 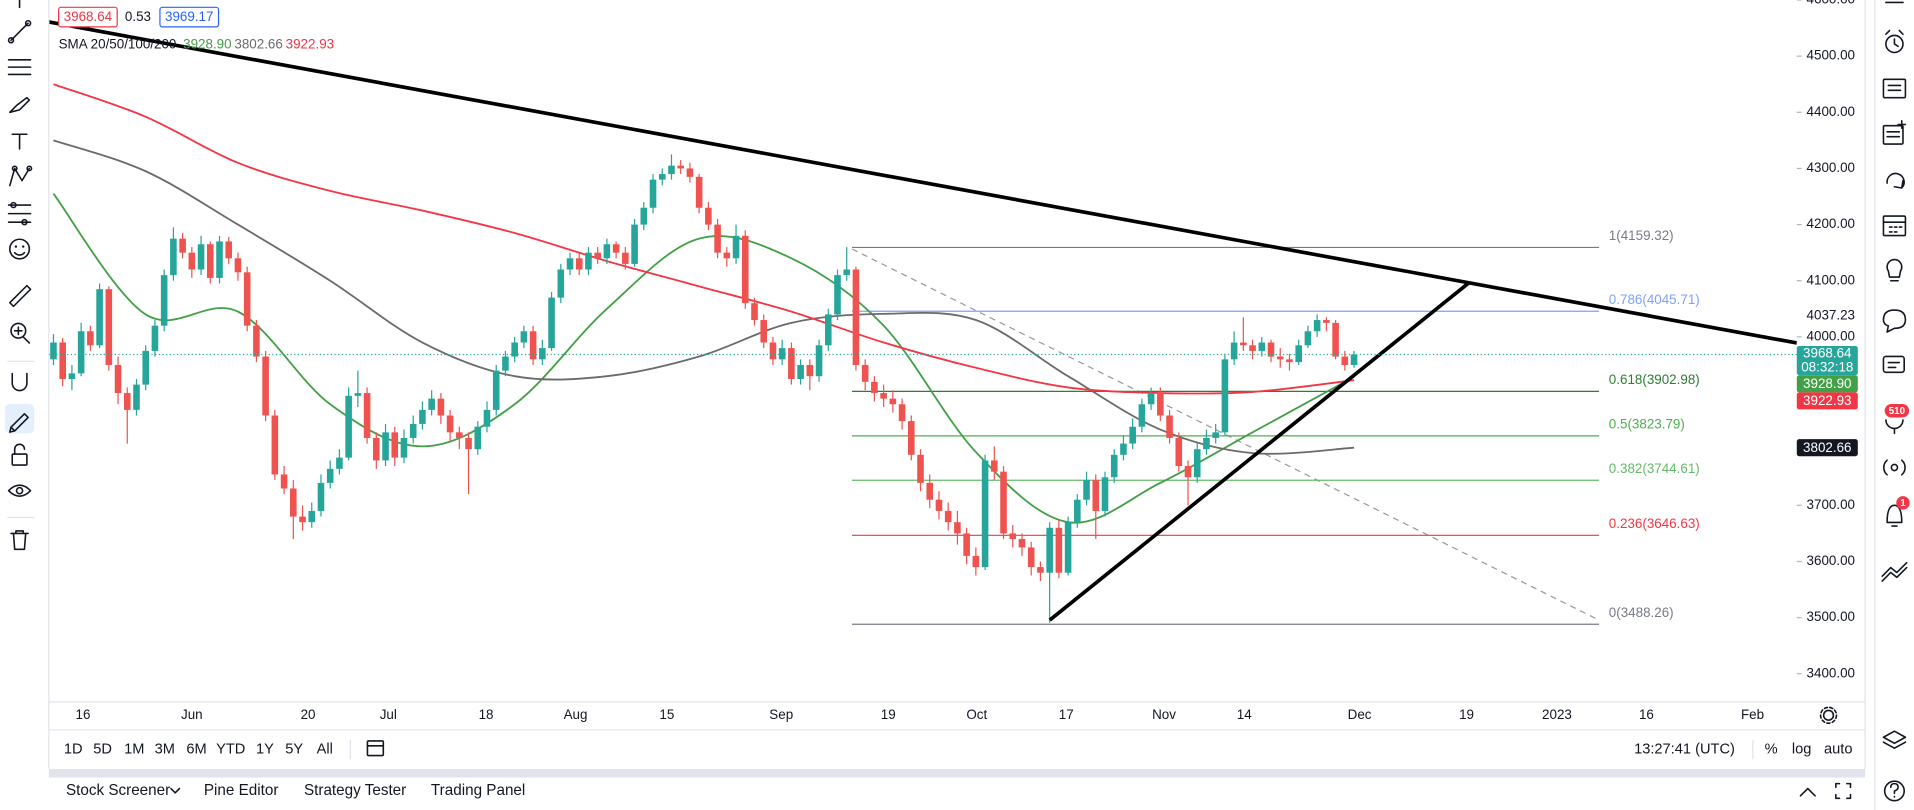 I want to click on range-button: 1M, so click(x=134, y=749).